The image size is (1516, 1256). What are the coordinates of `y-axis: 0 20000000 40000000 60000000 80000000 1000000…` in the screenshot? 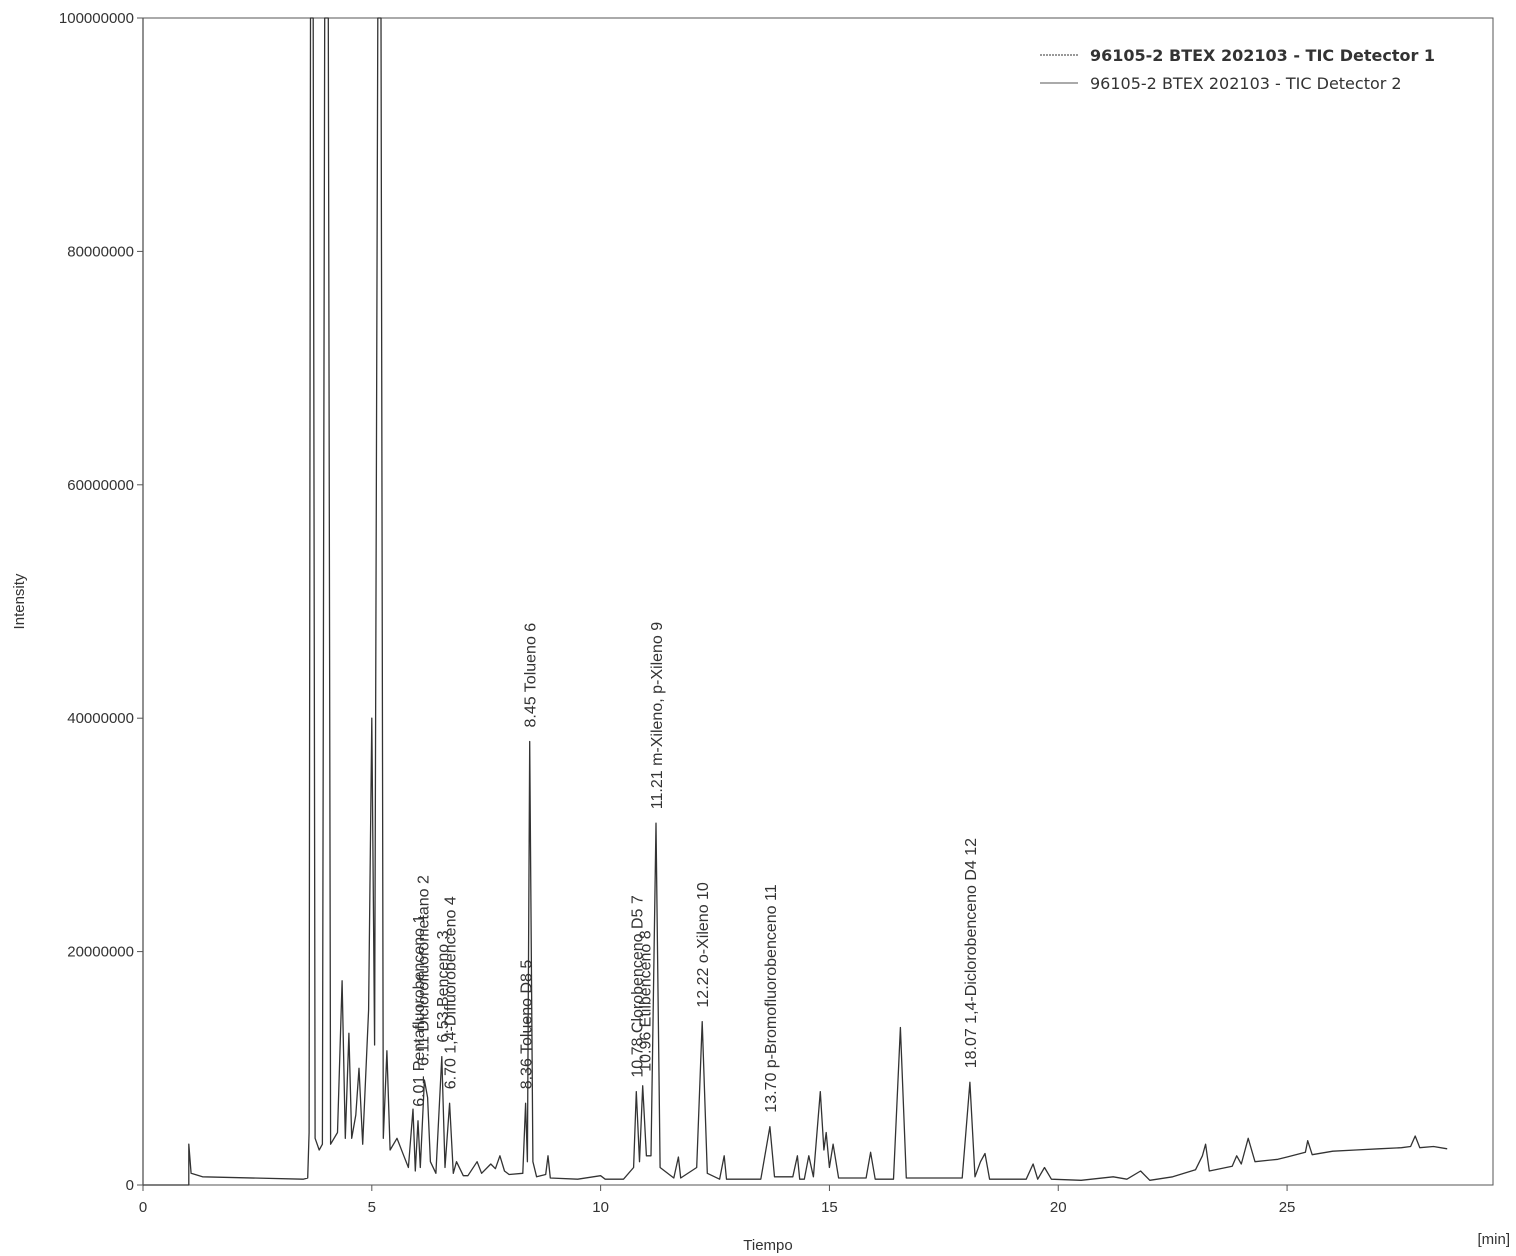 It's located at (101, 602).